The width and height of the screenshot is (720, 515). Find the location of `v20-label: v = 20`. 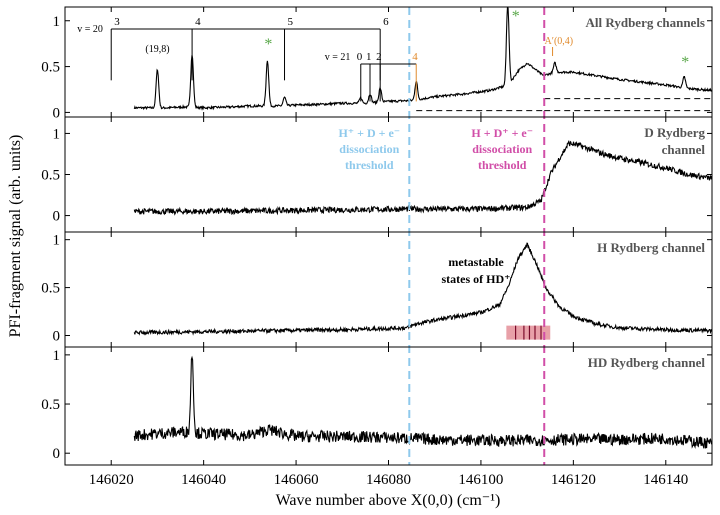

v20-label: v = 20 is located at coordinates (90, 29).